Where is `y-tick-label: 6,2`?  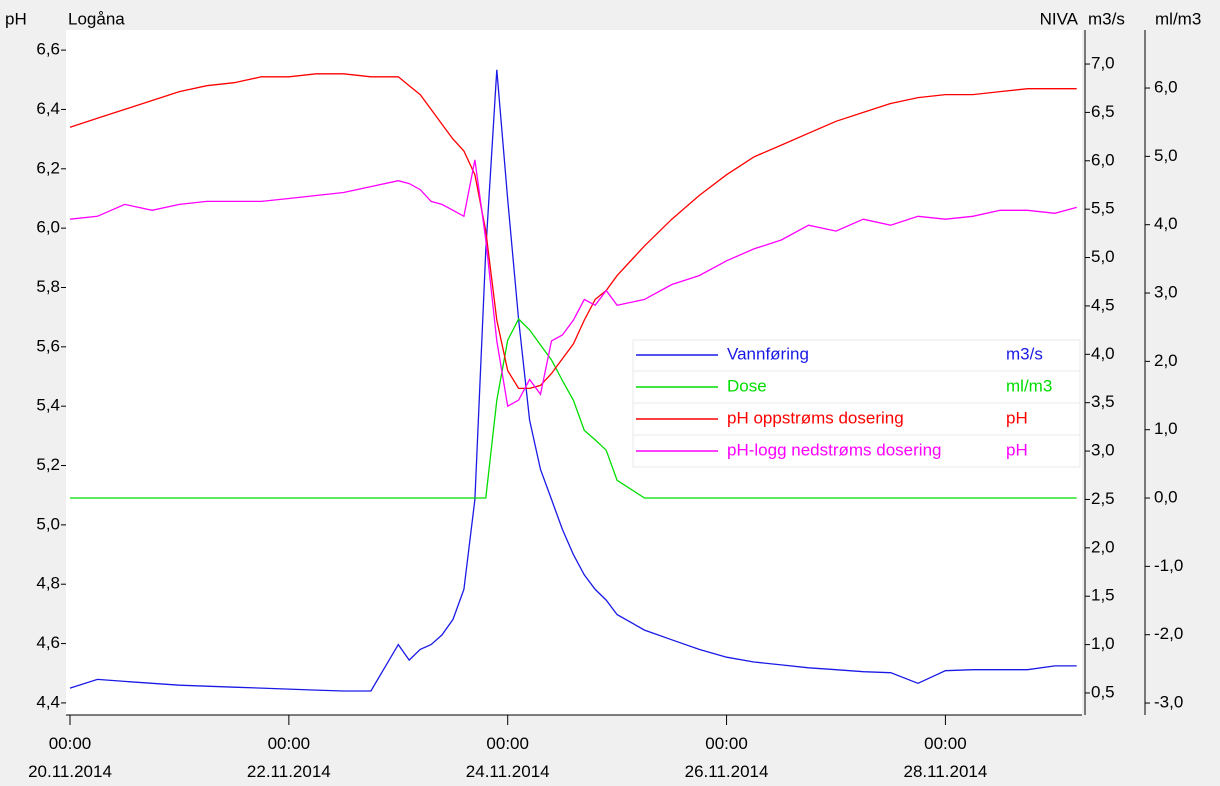
y-tick-label: 6,2 is located at coordinates (48, 167).